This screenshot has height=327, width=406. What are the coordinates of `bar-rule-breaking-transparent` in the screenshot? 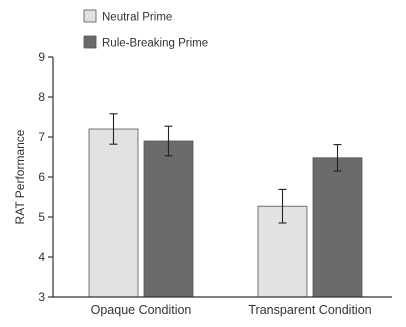 It's located at (337, 227).